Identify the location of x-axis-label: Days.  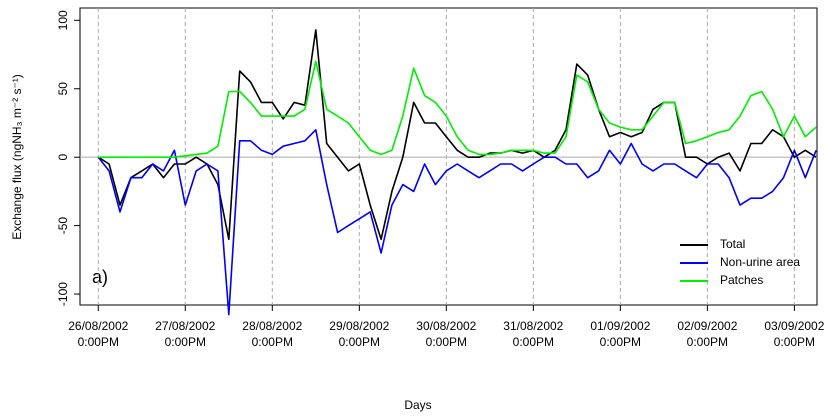
(417, 405).